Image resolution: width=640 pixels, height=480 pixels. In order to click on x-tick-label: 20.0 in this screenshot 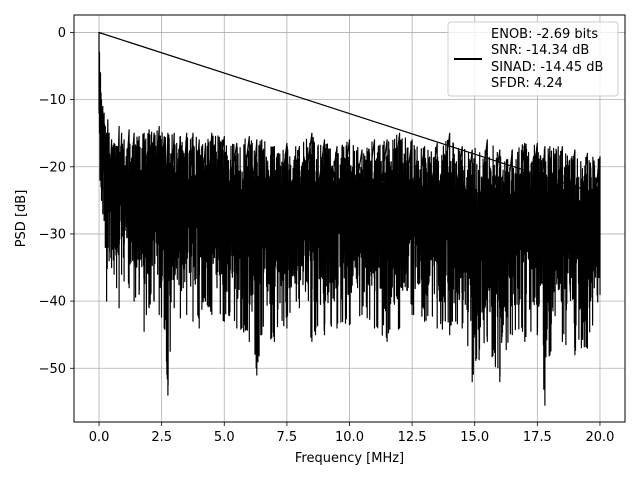, I will do `click(599, 437)`.